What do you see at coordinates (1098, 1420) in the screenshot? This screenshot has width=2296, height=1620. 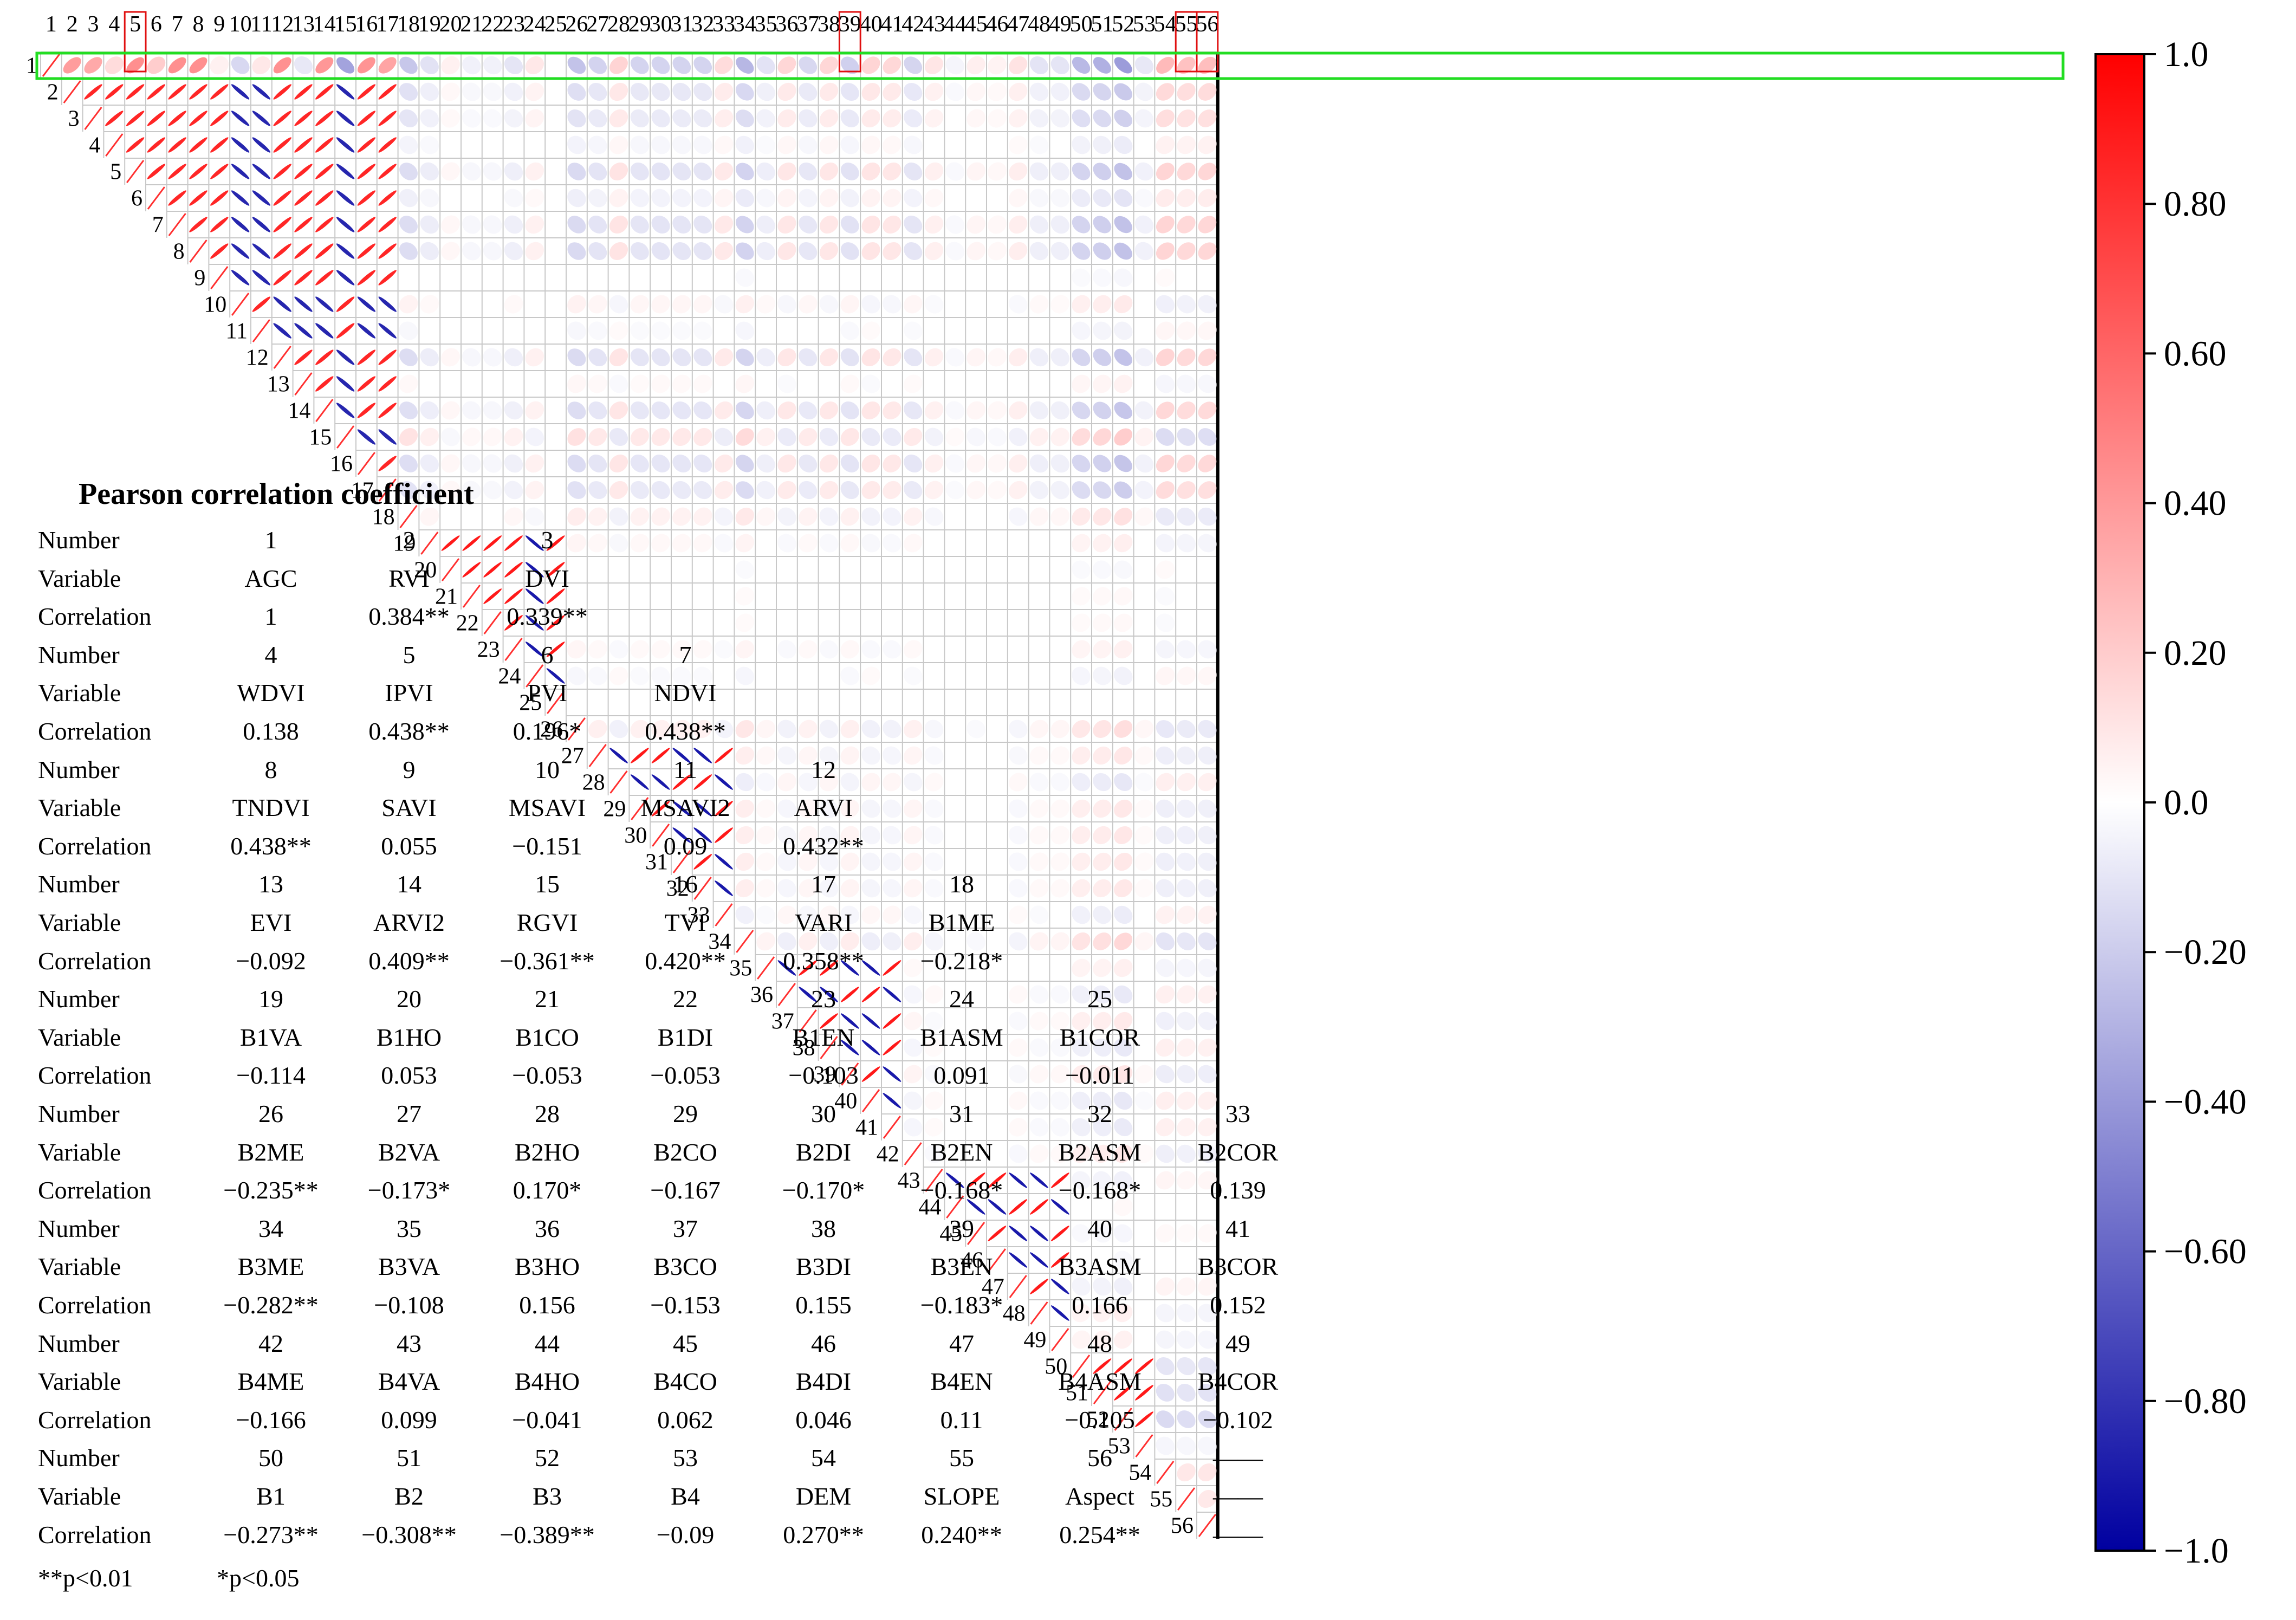 I see `row-tick-label: 52` at bounding box center [1098, 1420].